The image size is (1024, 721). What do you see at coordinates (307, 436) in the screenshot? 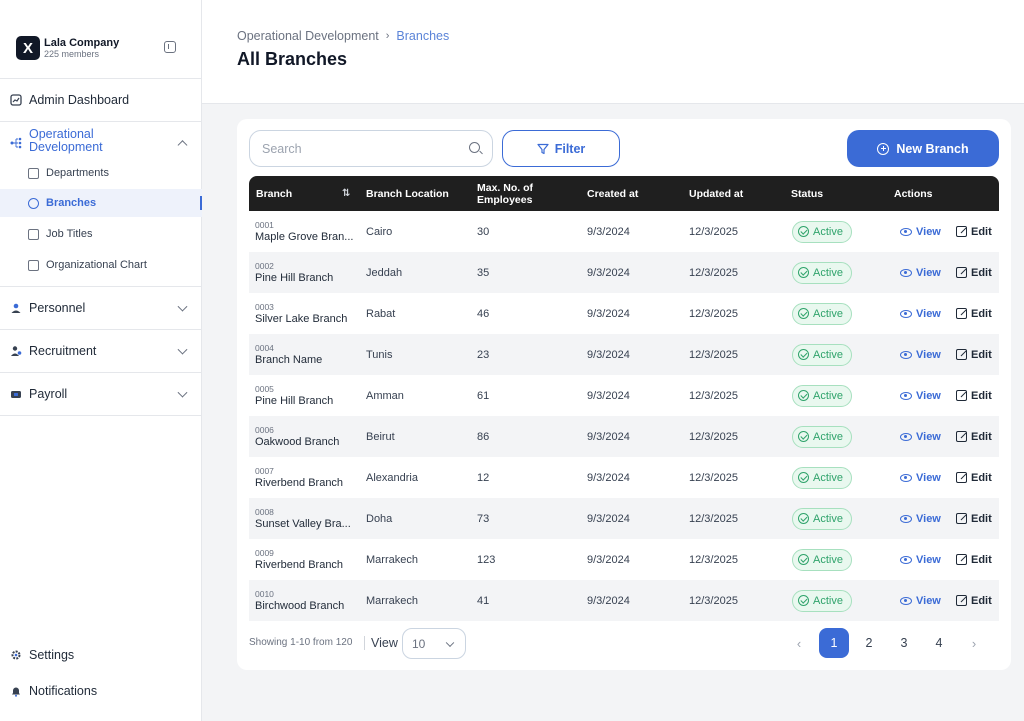
I see `branch-cell: 0006 Oakwood Branch` at bounding box center [307, 436].